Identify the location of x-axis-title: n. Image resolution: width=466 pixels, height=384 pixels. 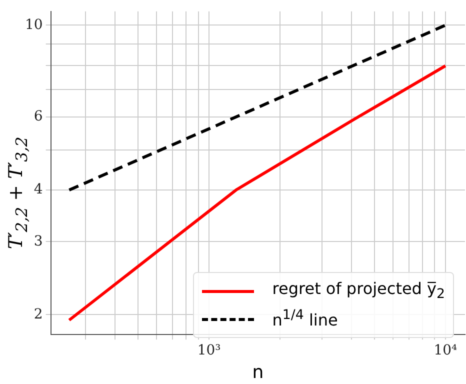
(258, 372).